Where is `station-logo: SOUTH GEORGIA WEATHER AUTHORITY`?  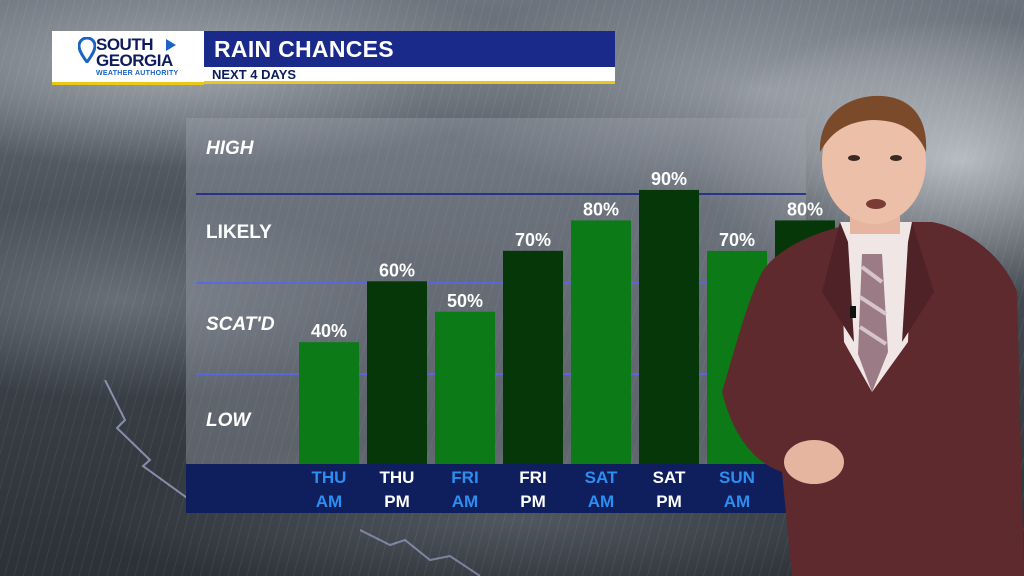
station-logo: SOUTH GEORGIA WEATHER AUTHORITY is located at coordinates (128, 58).